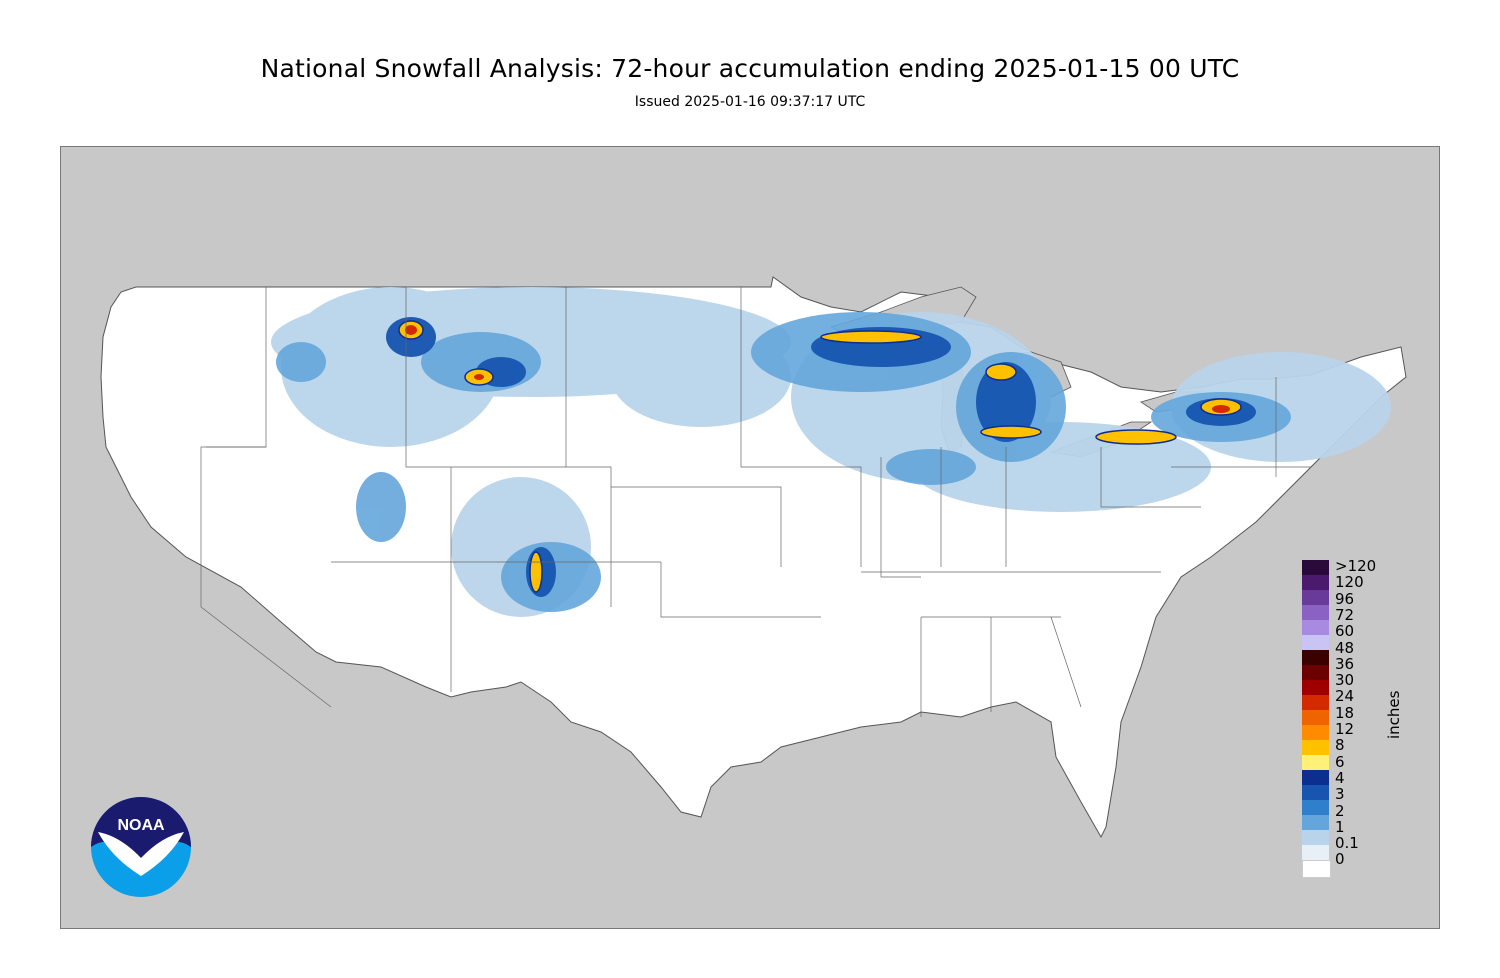 Image resolution: width=1500 pixels, height=978 pixels. What do you see at coordinates (1345, 598) in the screenshot?
I see `legend-label: 96` at bounding box center [1345, 598].